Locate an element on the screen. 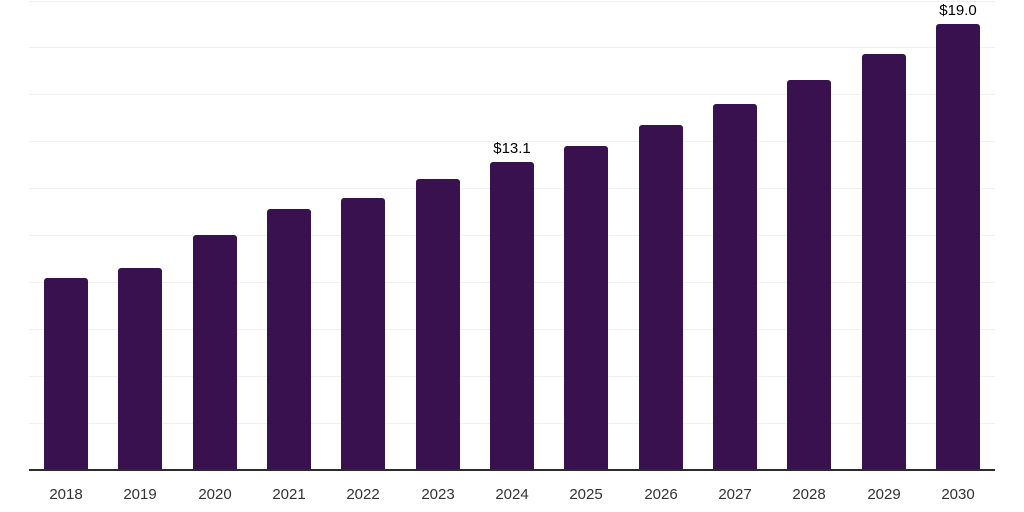  x-axis-label-2029: 2029 is located at coordinates (884, 494).